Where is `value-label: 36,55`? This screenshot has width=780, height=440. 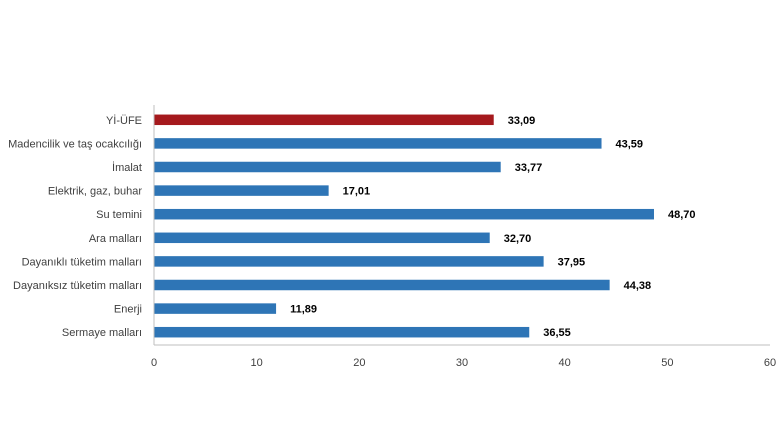
value-label: 36,55 is located at coordinates (557, 333).